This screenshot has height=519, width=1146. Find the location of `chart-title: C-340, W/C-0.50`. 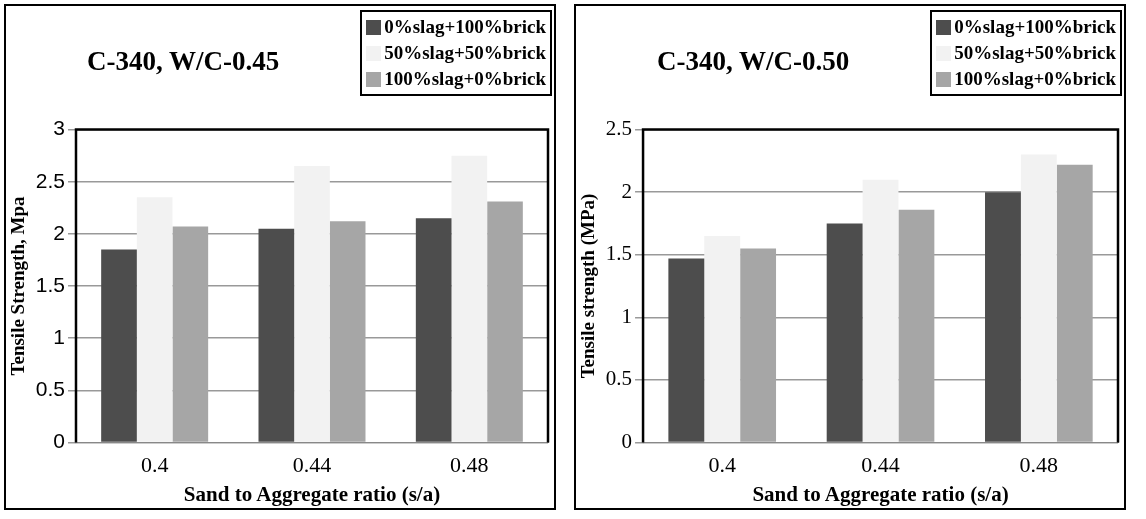

chart-title: C-340, W/C-0.50 is located at coordinates (753, 61).